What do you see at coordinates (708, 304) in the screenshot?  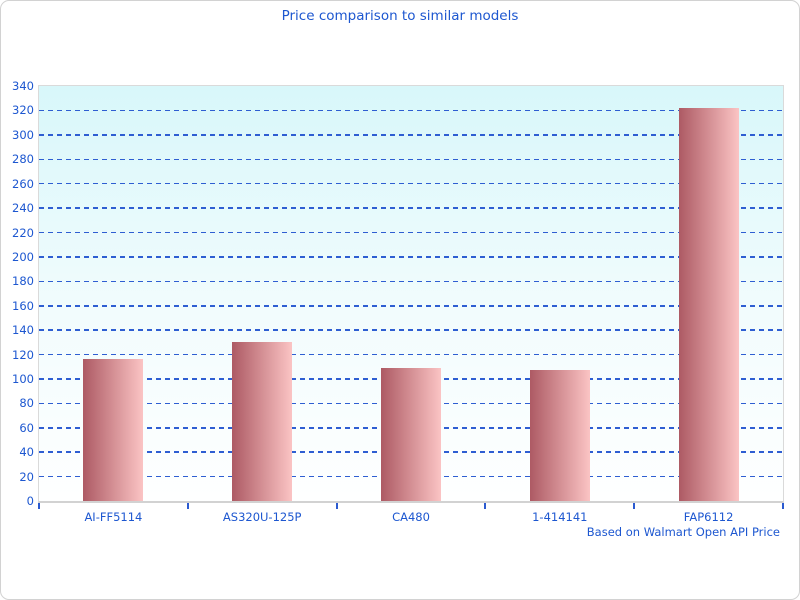 I see `bar-FAP6112` at bounding box center [708, 304].